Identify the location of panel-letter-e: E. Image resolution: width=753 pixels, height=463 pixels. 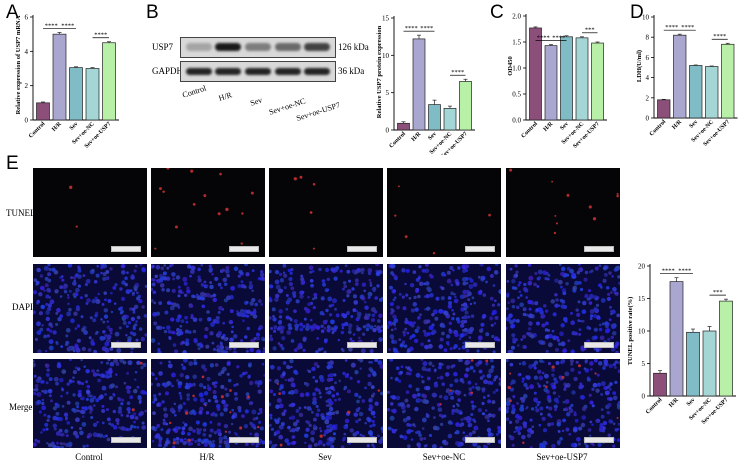
(12, 163).